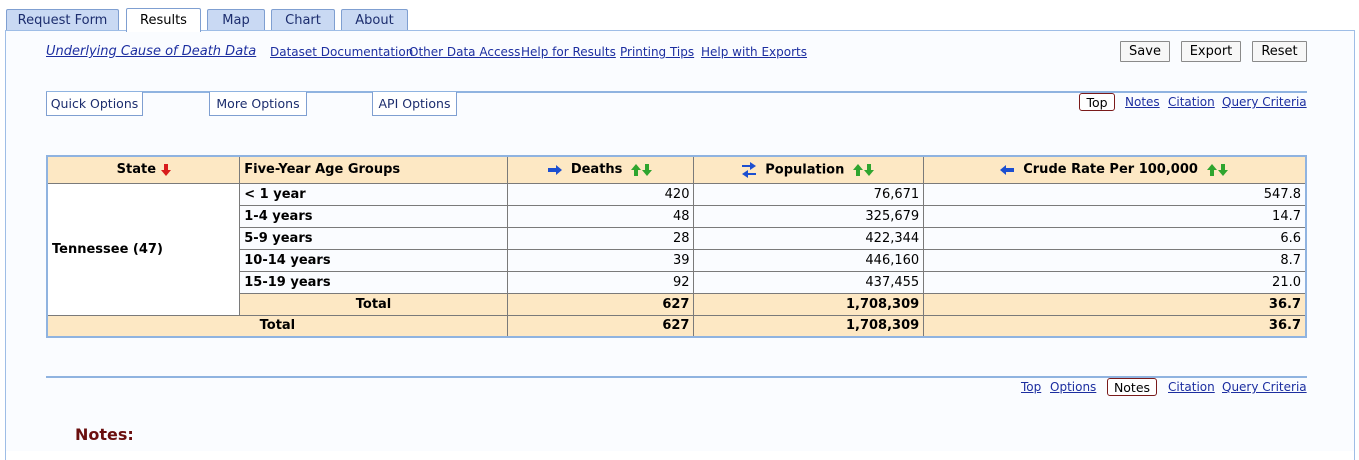  I want to click on grand-total-label: Total, so click(277, 326).